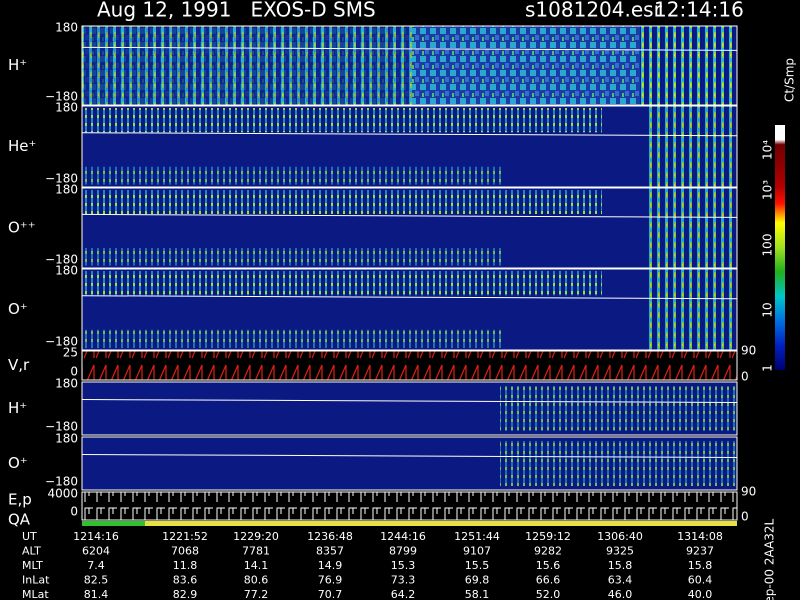 Image resolution: width=800 pixels, height=600 pixels. Describe the element at coordinates (548, 551) in the screenshot. I see `table-cell: 9282` at that location.